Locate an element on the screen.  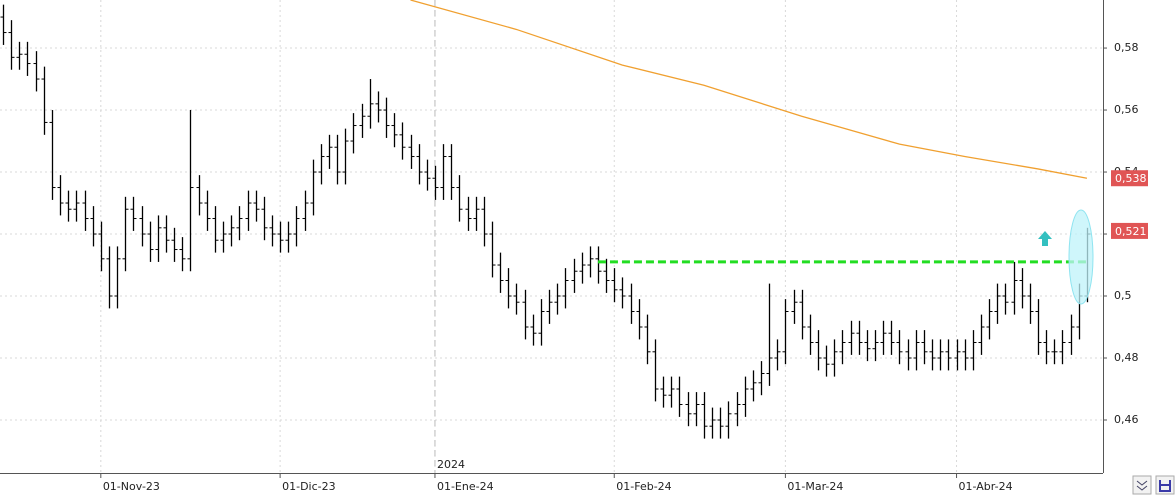
x-tick-label: 01-Mar-24 is located at coordinates (815, 486).